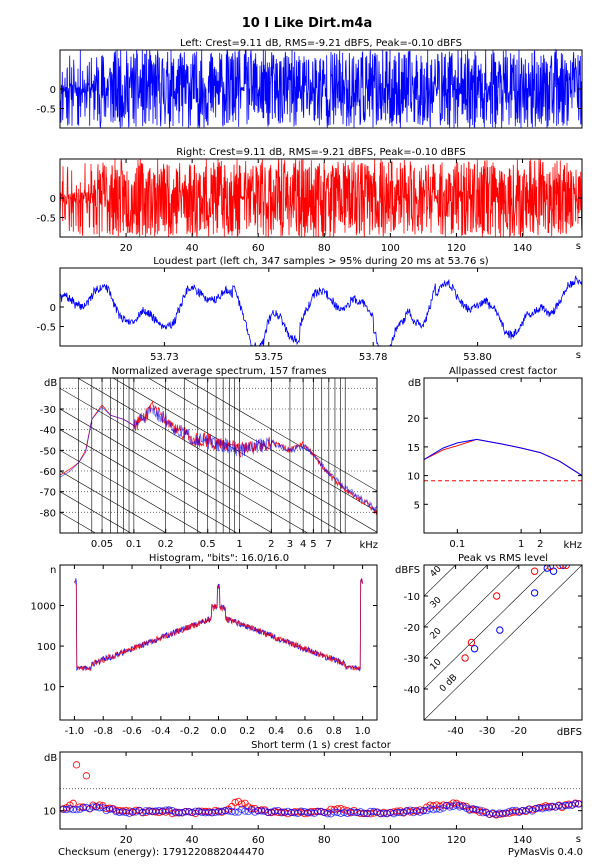  I want to click on right-xtick-label: 120, so click(456, 248).